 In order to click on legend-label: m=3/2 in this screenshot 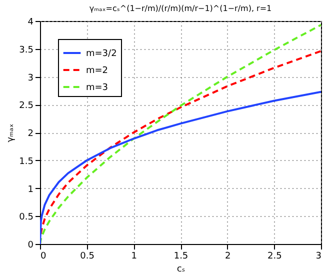, I will do `click(101, 54)`.